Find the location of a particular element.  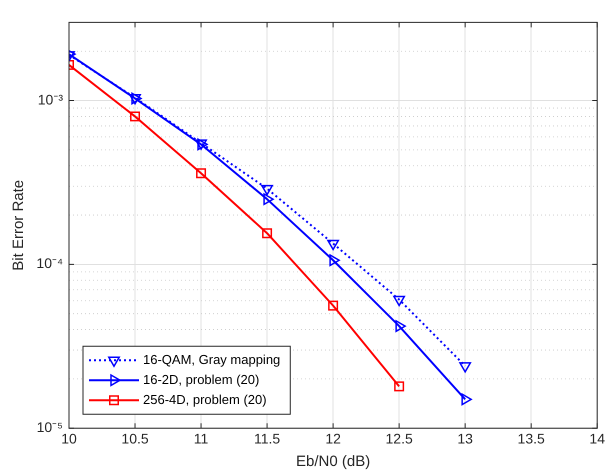

y-tick-label: 10⁻³ is located at coordinates (51, 99).